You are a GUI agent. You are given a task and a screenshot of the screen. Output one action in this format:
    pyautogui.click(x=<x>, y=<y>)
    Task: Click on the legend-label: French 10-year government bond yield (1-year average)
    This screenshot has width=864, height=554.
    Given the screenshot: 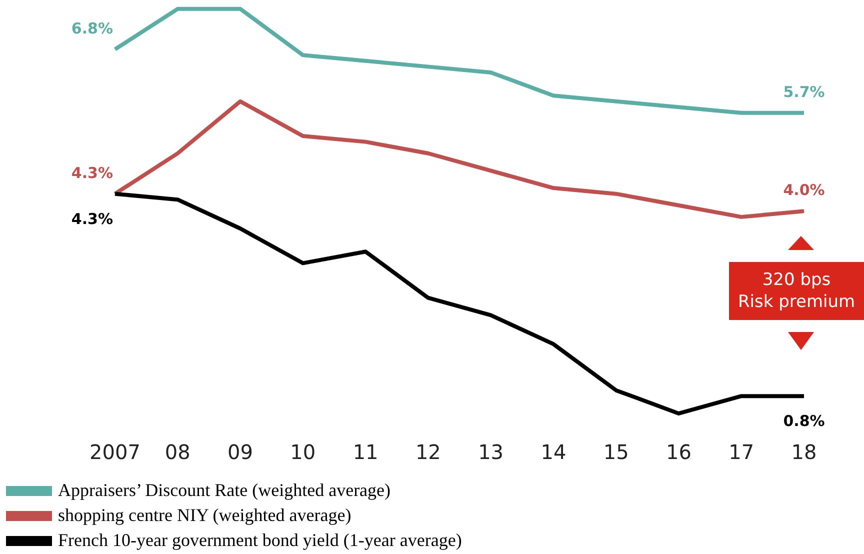 What is the action you would take?
    pyautogui.click(x=260, y=540)
    